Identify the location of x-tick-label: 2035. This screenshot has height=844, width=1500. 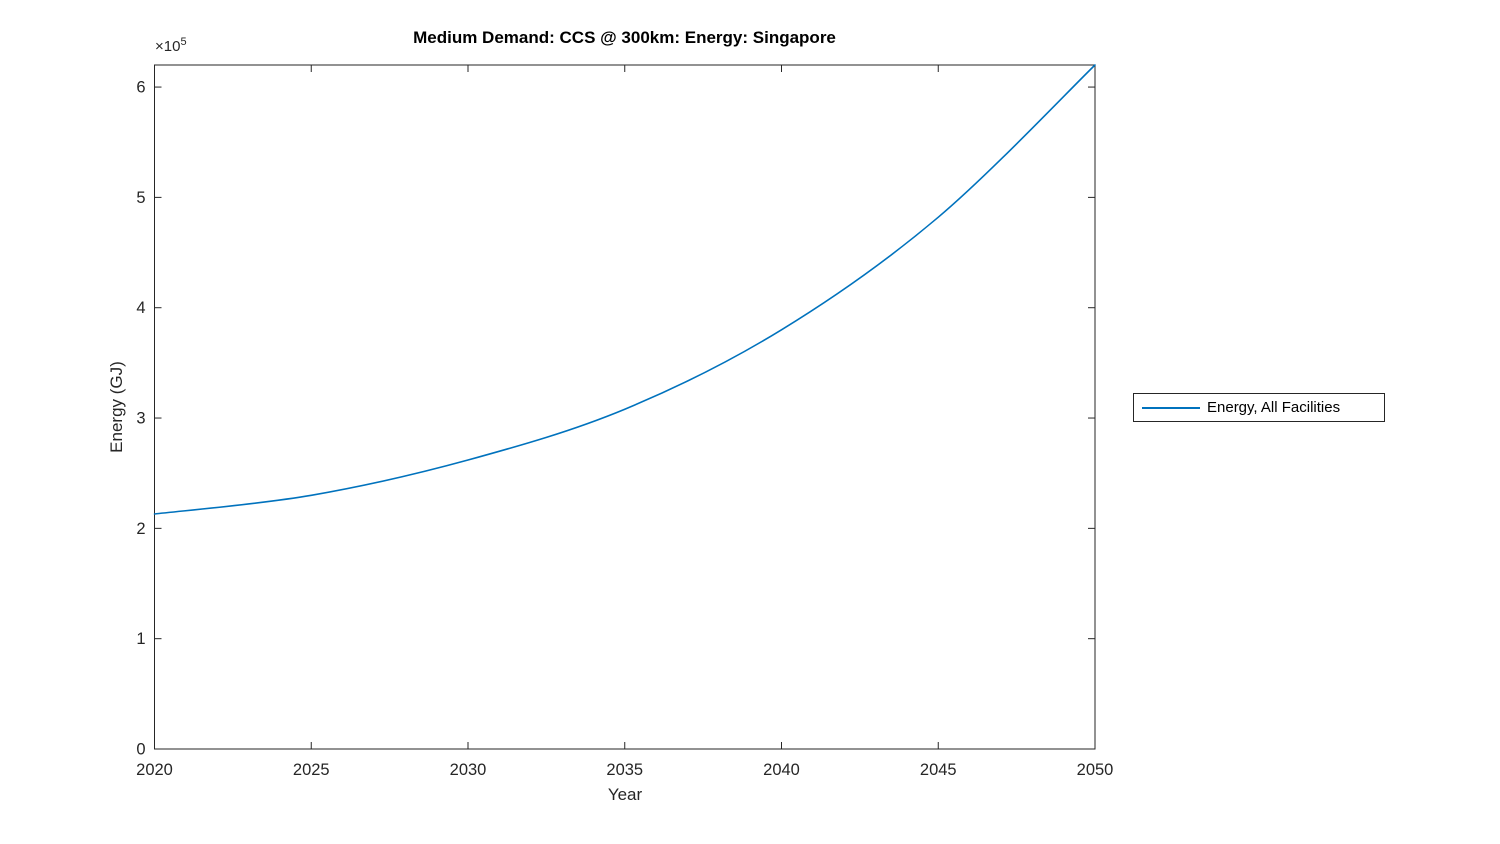
(624, 770).